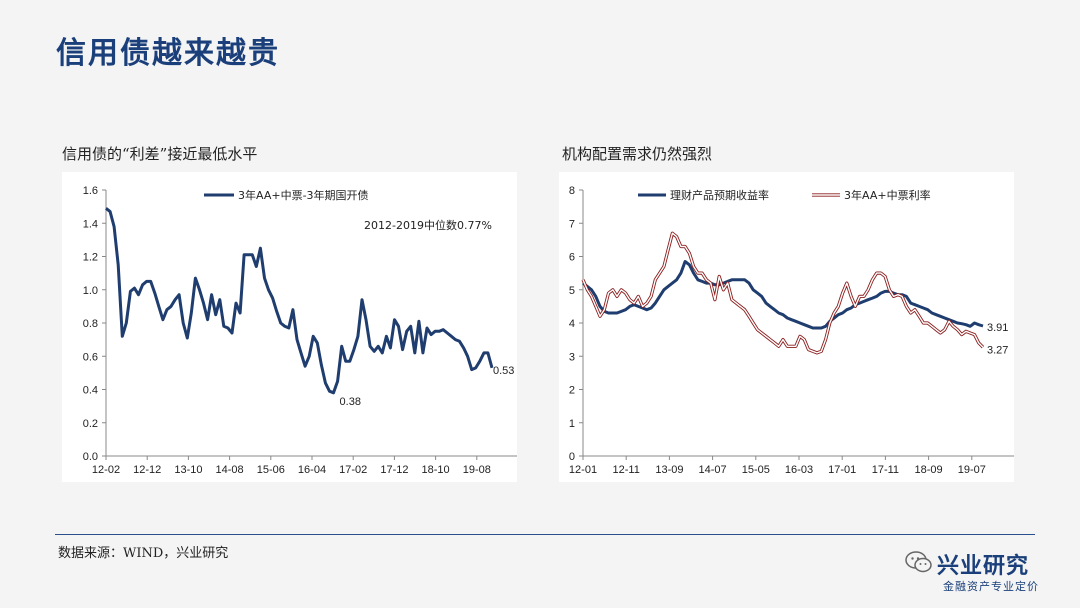 The image size is (1080, 608). Describe the element at coordinates (90, 457) in the screenshot. I see `y-tick-label: 0.0` at that location.